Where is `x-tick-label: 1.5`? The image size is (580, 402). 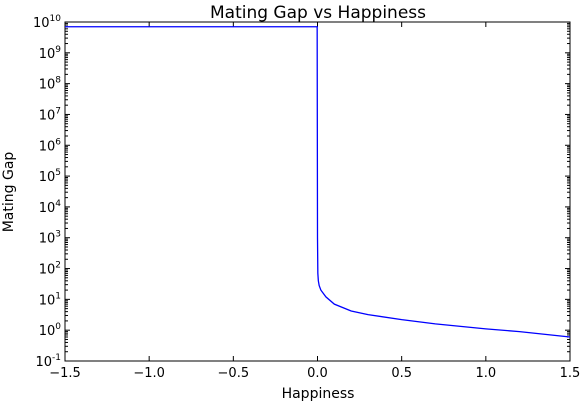 x-tick-label: 1.5 is located at coordinates (570, 373).